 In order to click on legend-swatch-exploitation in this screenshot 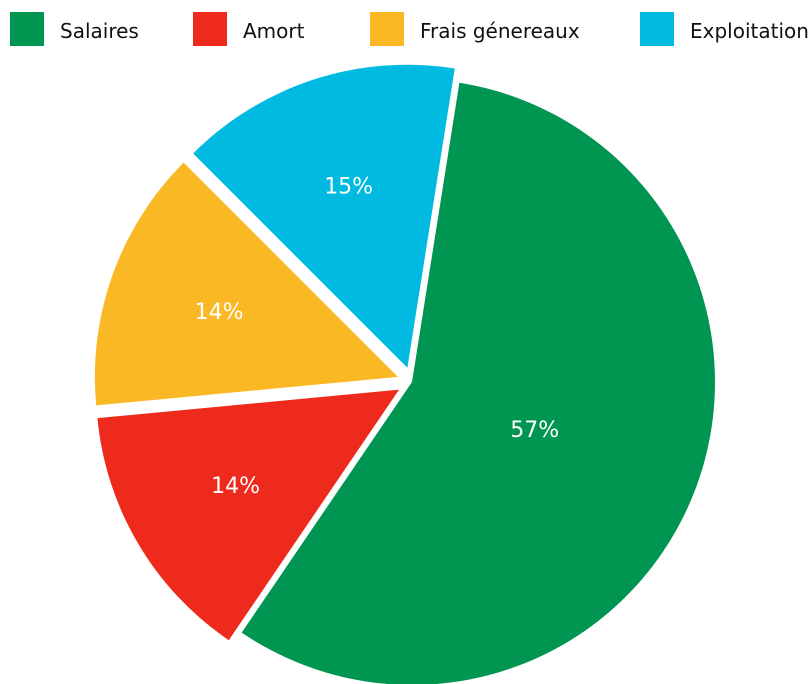, I will do `click(657, 29)`.